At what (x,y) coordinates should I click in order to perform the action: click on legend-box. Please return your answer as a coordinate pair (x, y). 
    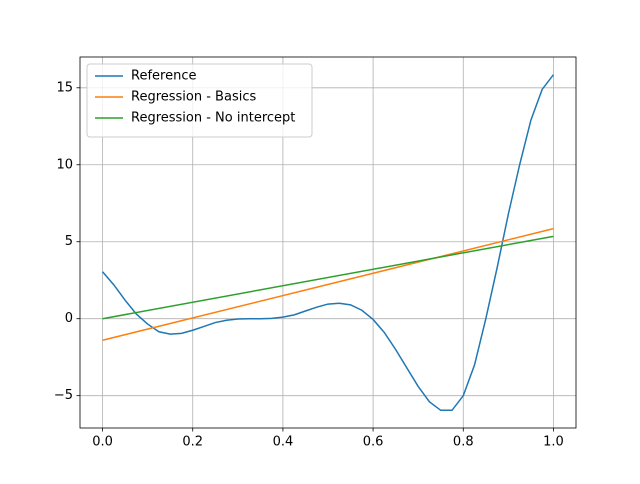
    Looking at the image, I should click on (199, 100).